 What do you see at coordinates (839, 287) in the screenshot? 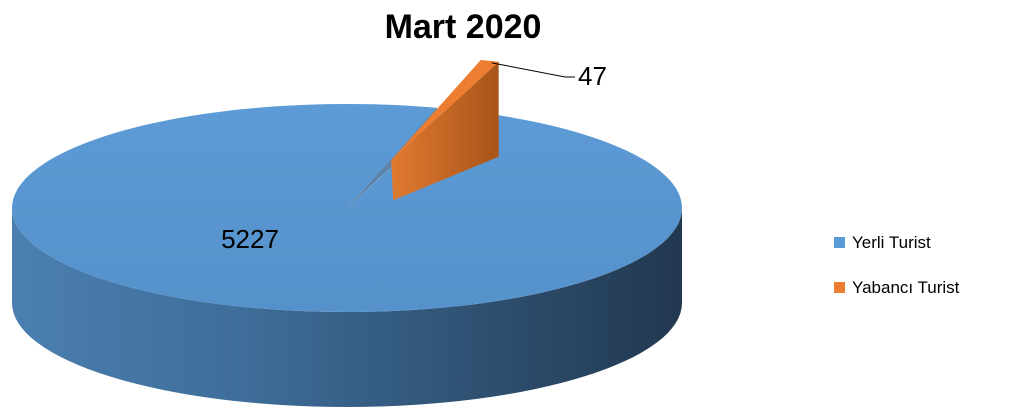
I see `legend-swatch-yabanci-turist` at bounding box center [839, 287].